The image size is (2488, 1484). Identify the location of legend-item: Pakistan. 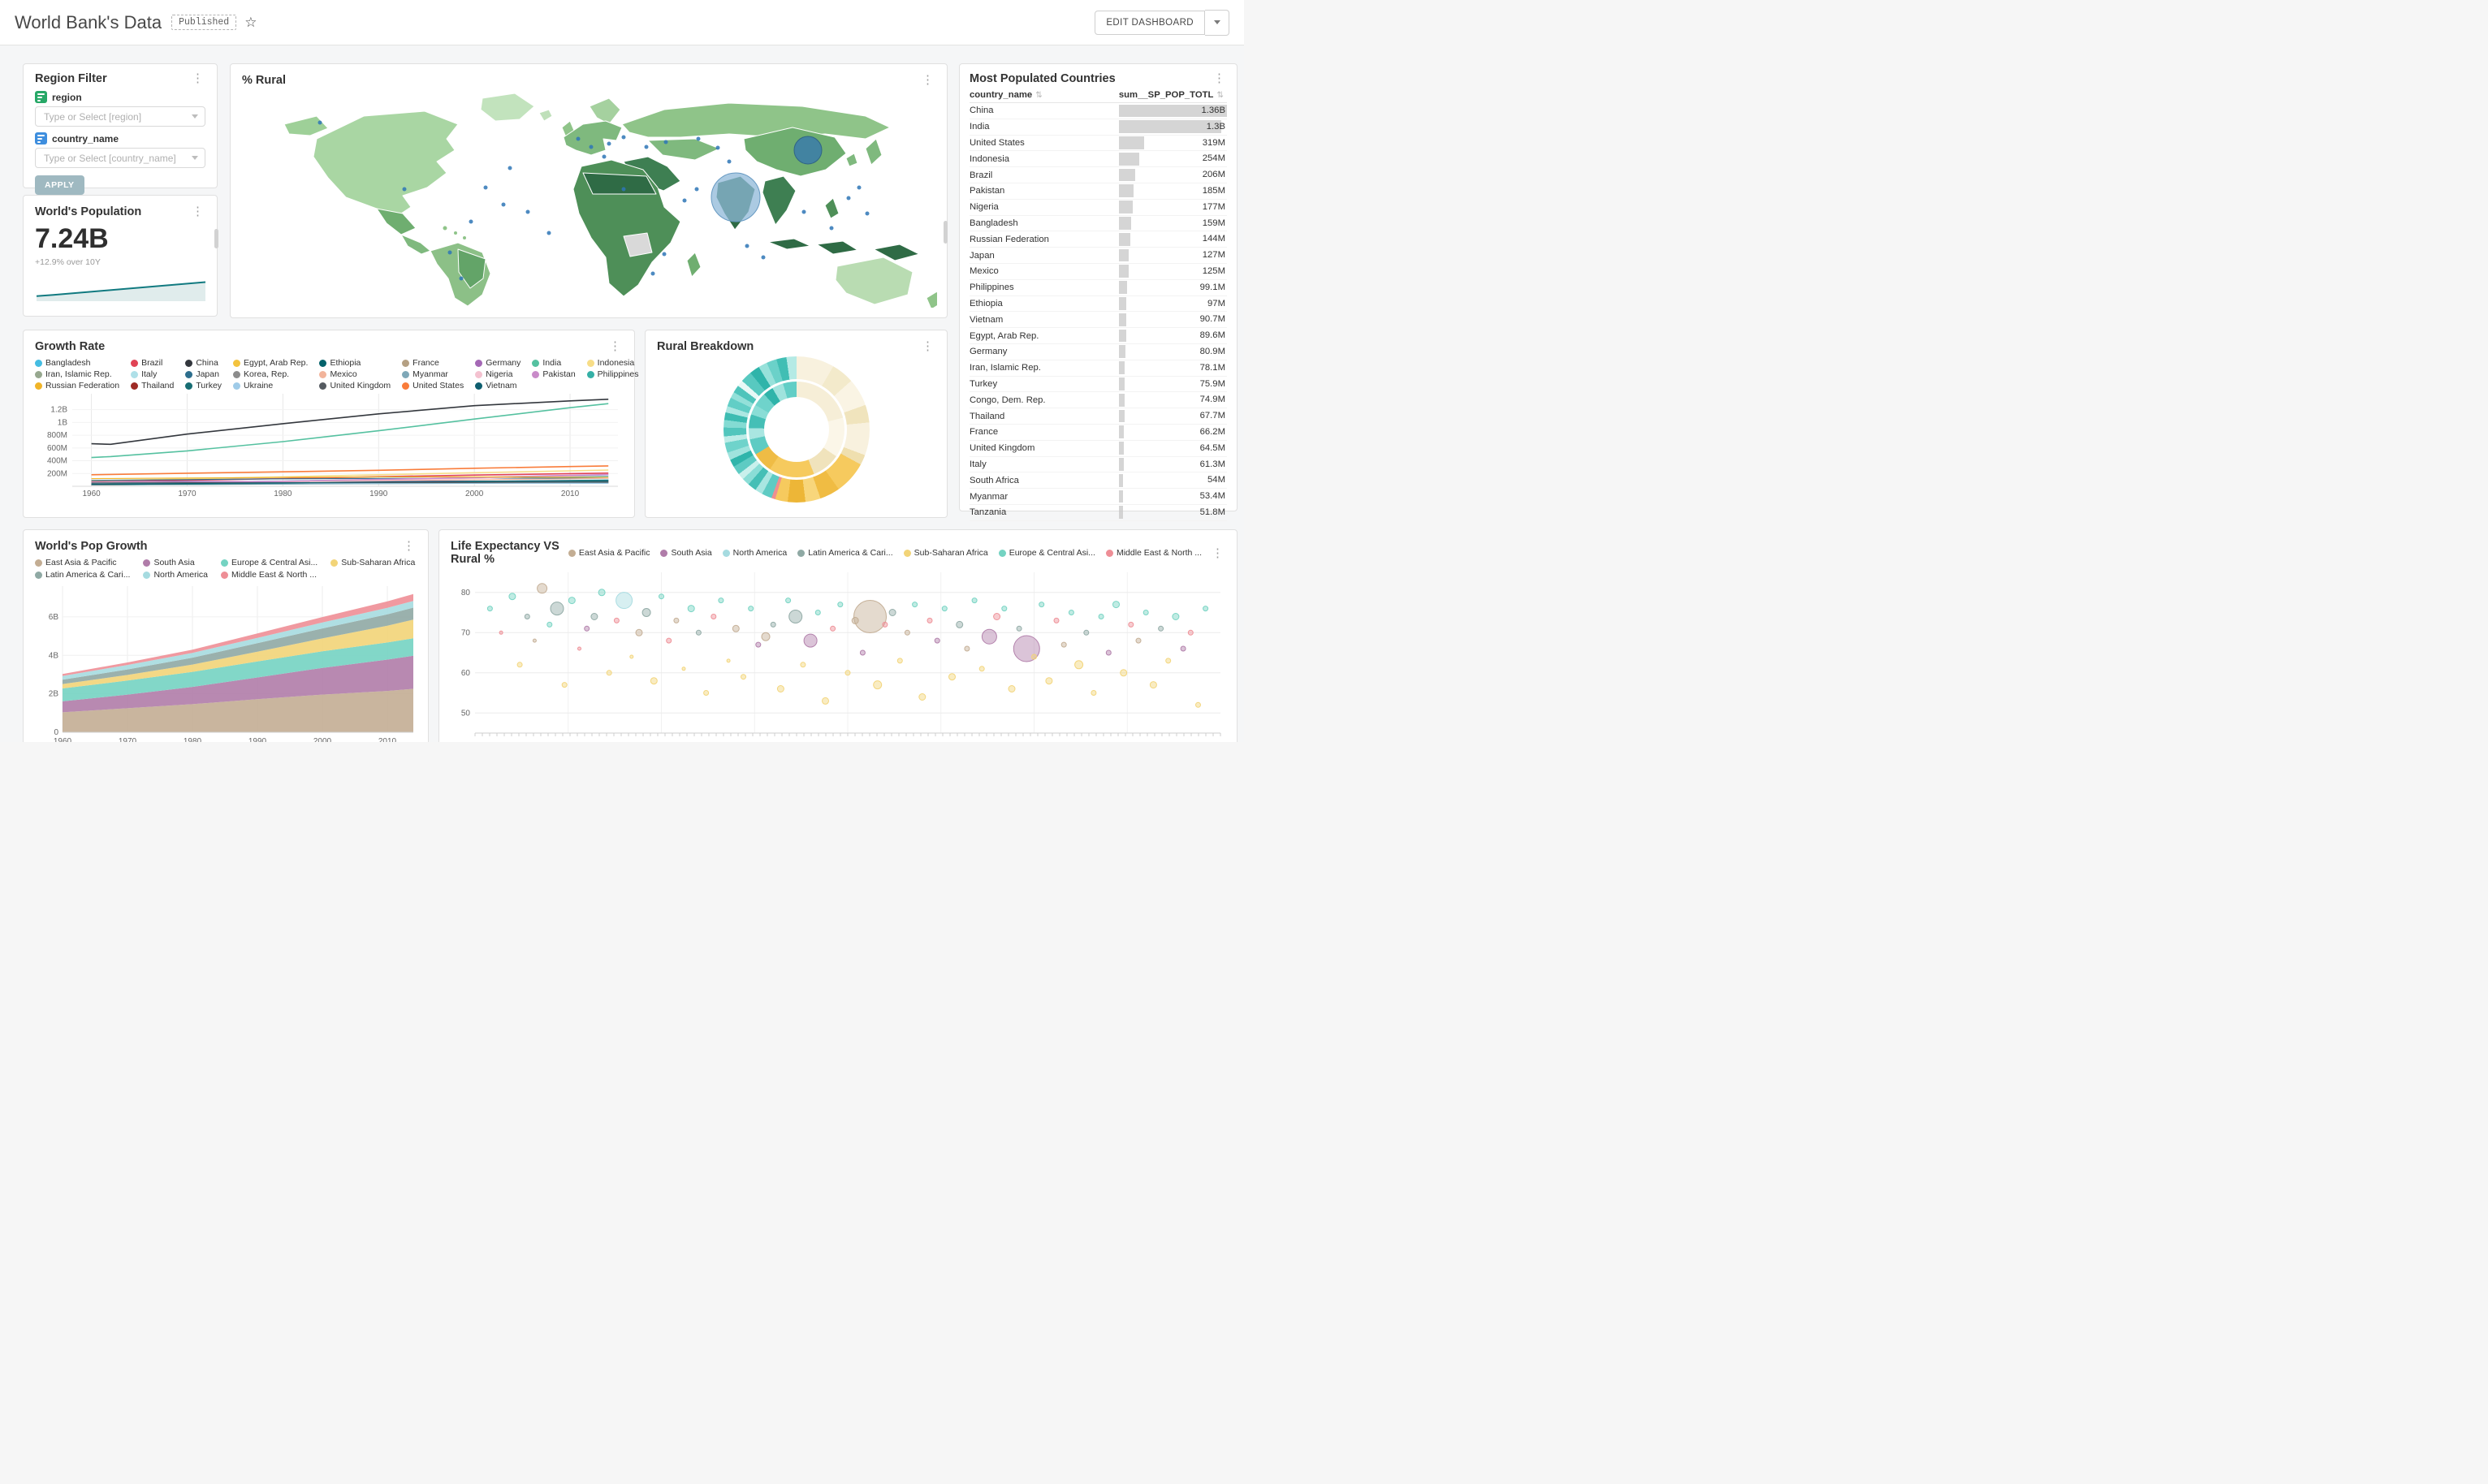
(554, 374).